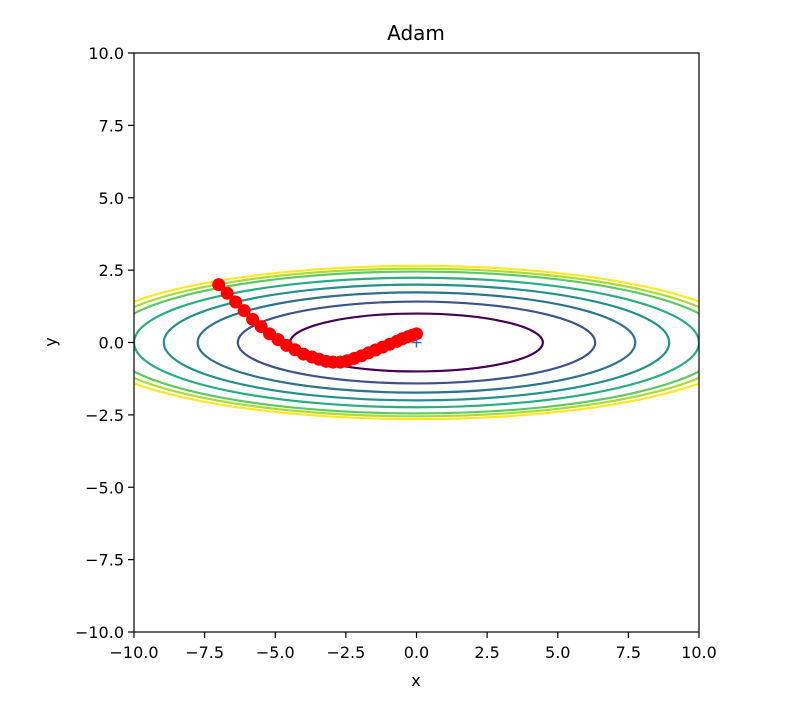  What do you see at coordinates (486, 652) in the screenshot?
I see `x-tick-label: 2.5` at bounding box center [486, 652].